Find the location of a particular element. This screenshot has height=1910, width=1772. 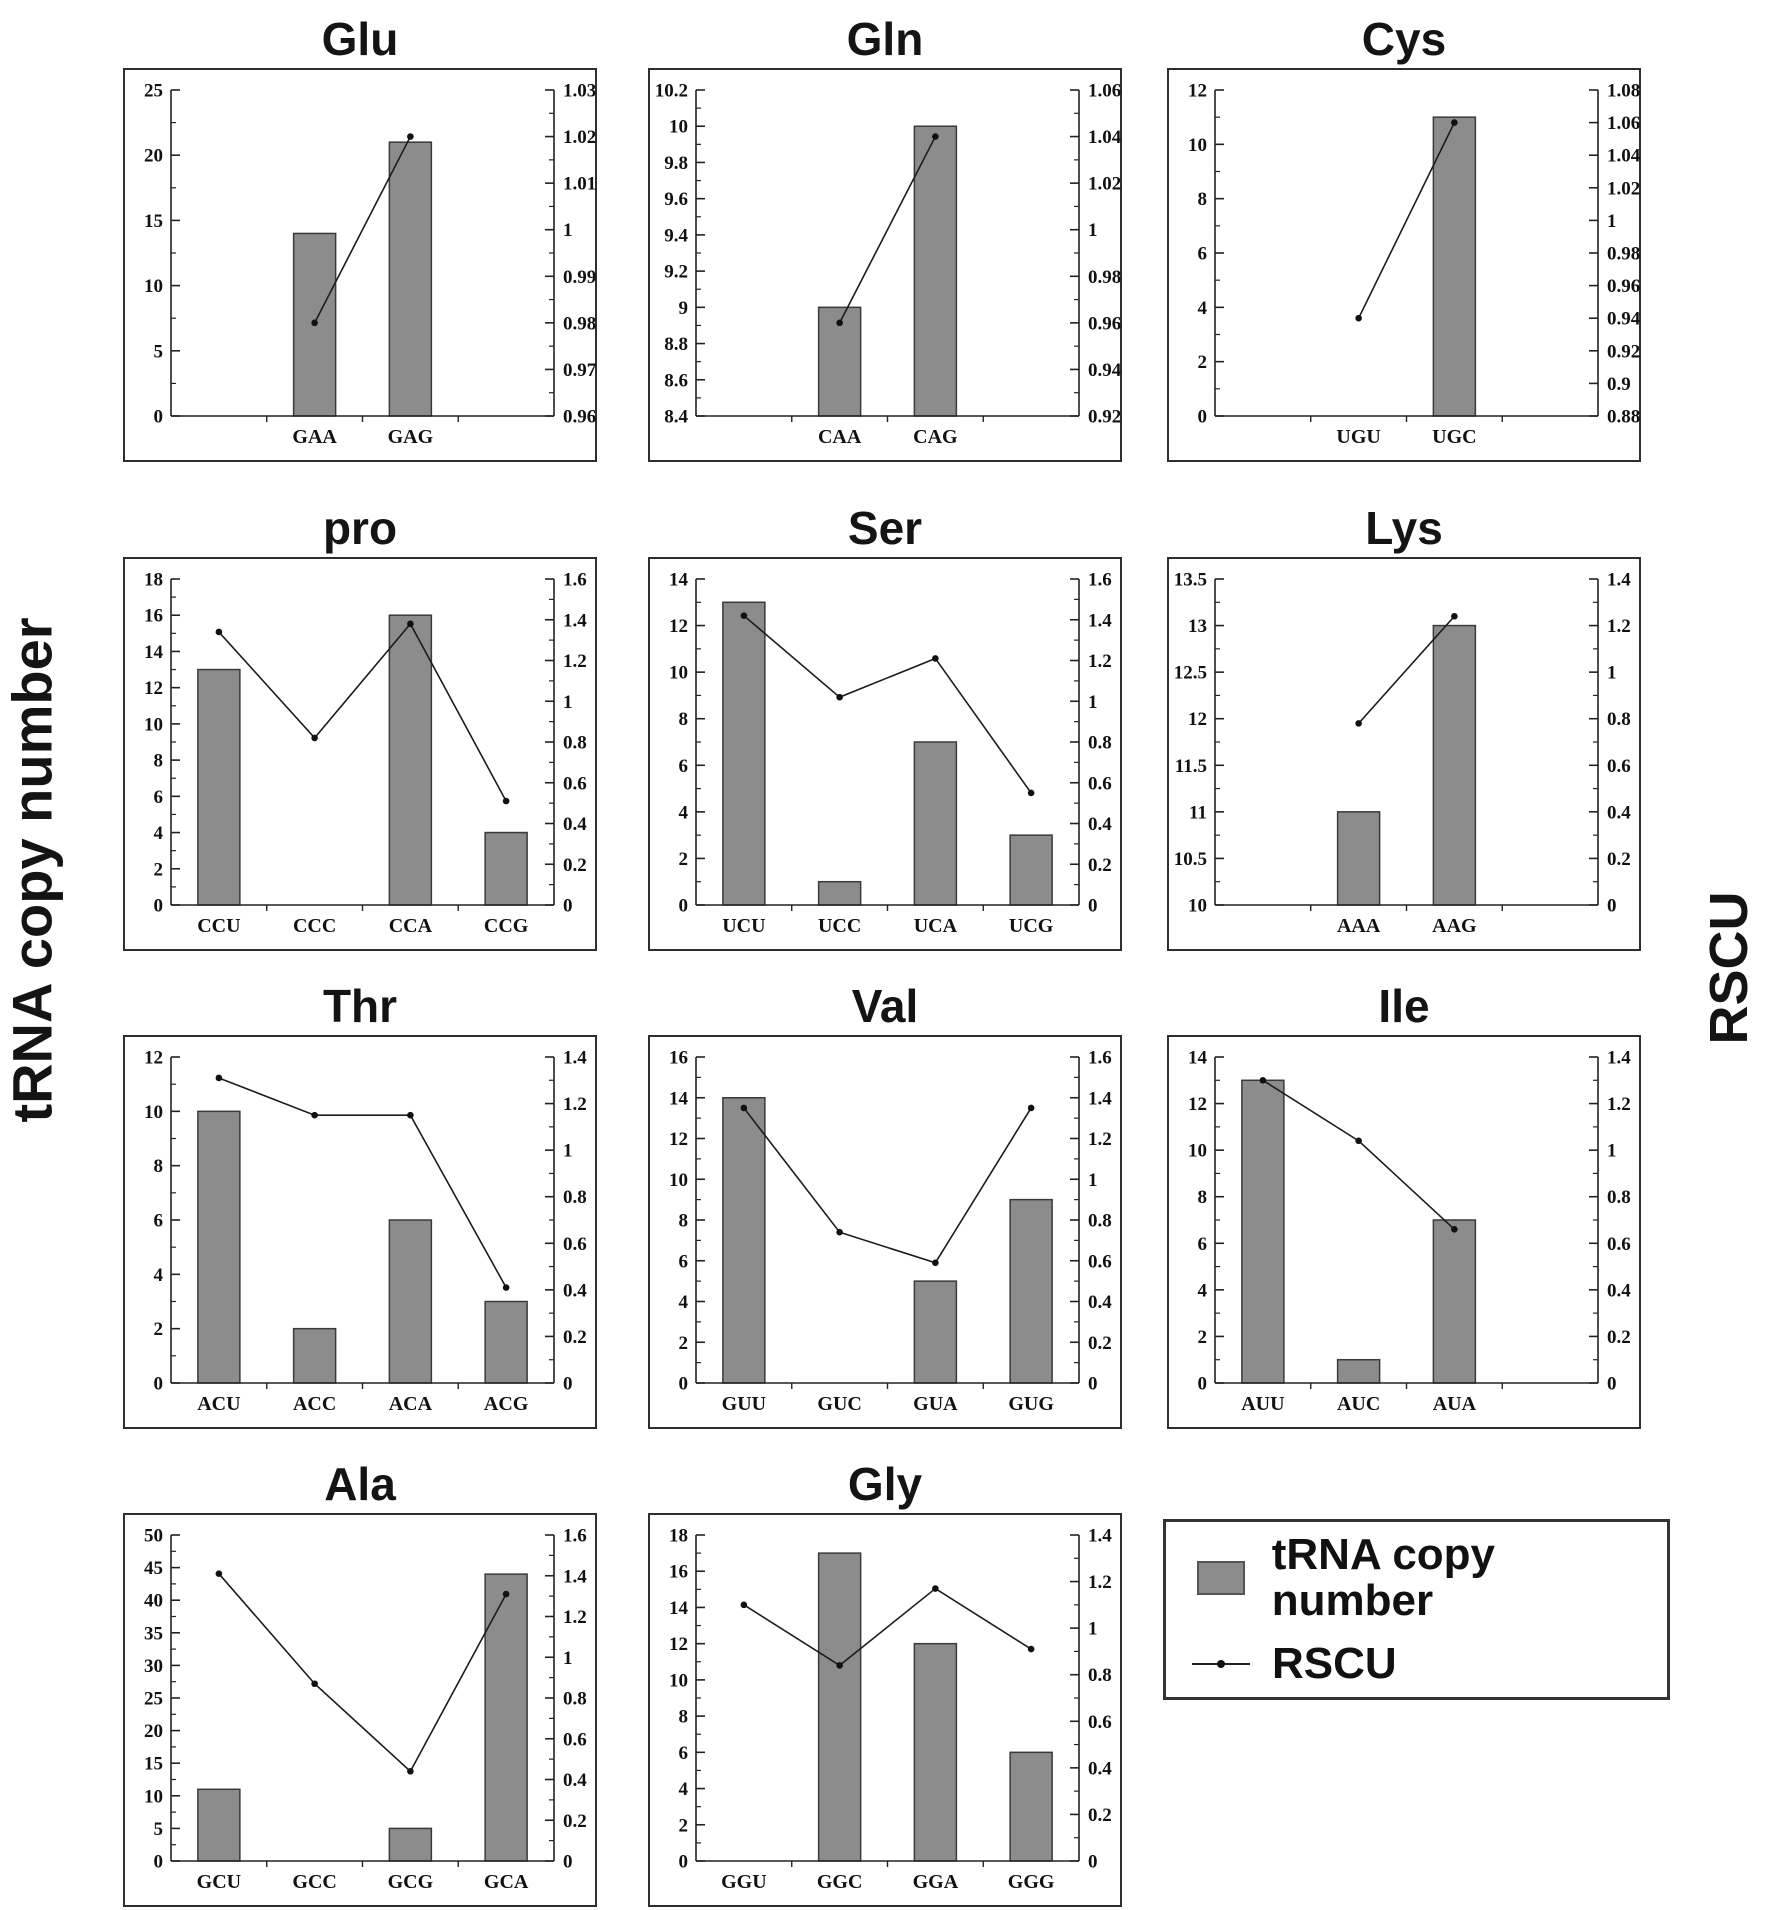

bar-AUA is located at coordinates (1454, 1301).